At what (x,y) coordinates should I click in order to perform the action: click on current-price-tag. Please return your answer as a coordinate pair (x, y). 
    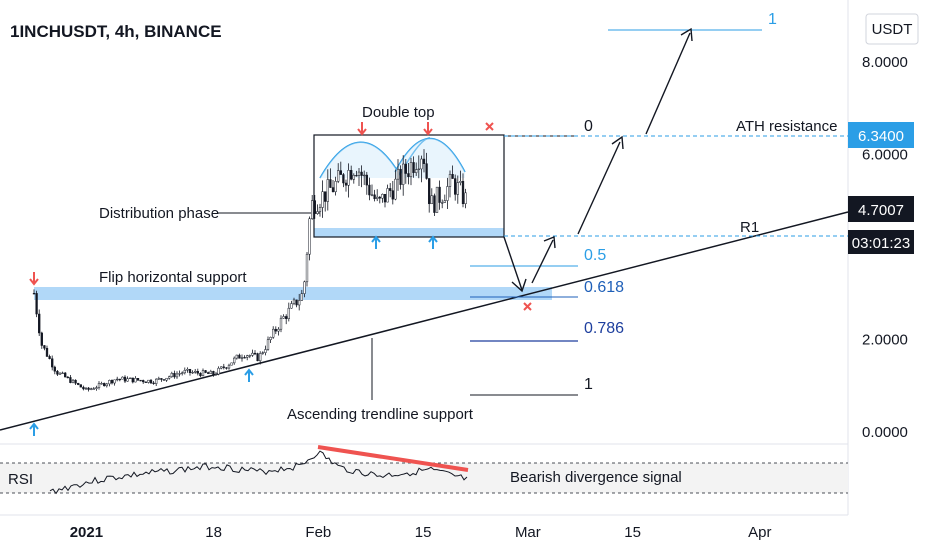
    Looking at the image, I should click on (881, 209).